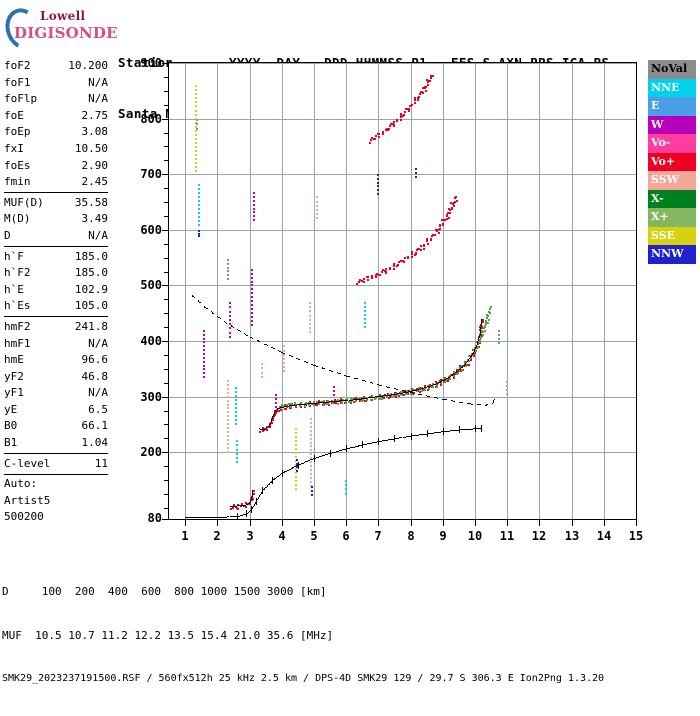  I want to click on profile-scale-tick, so click(412, 436).